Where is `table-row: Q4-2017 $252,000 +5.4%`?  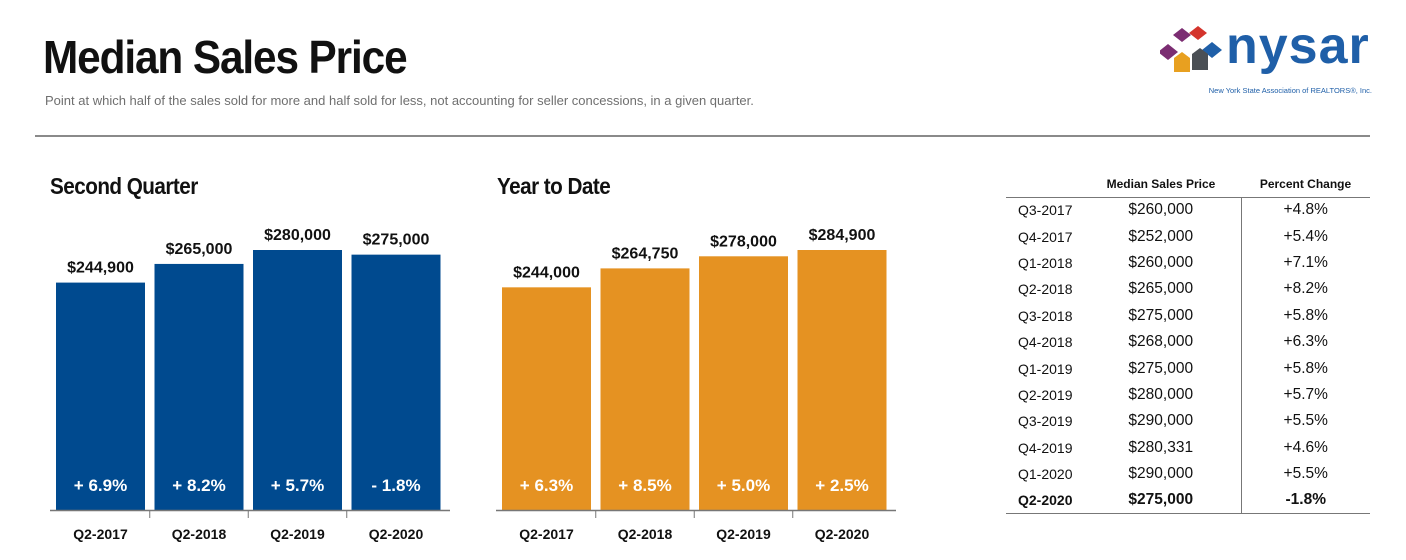
table-row: Q4-2017 $252,000 +5.4% is located at coordinates (1188, 236).